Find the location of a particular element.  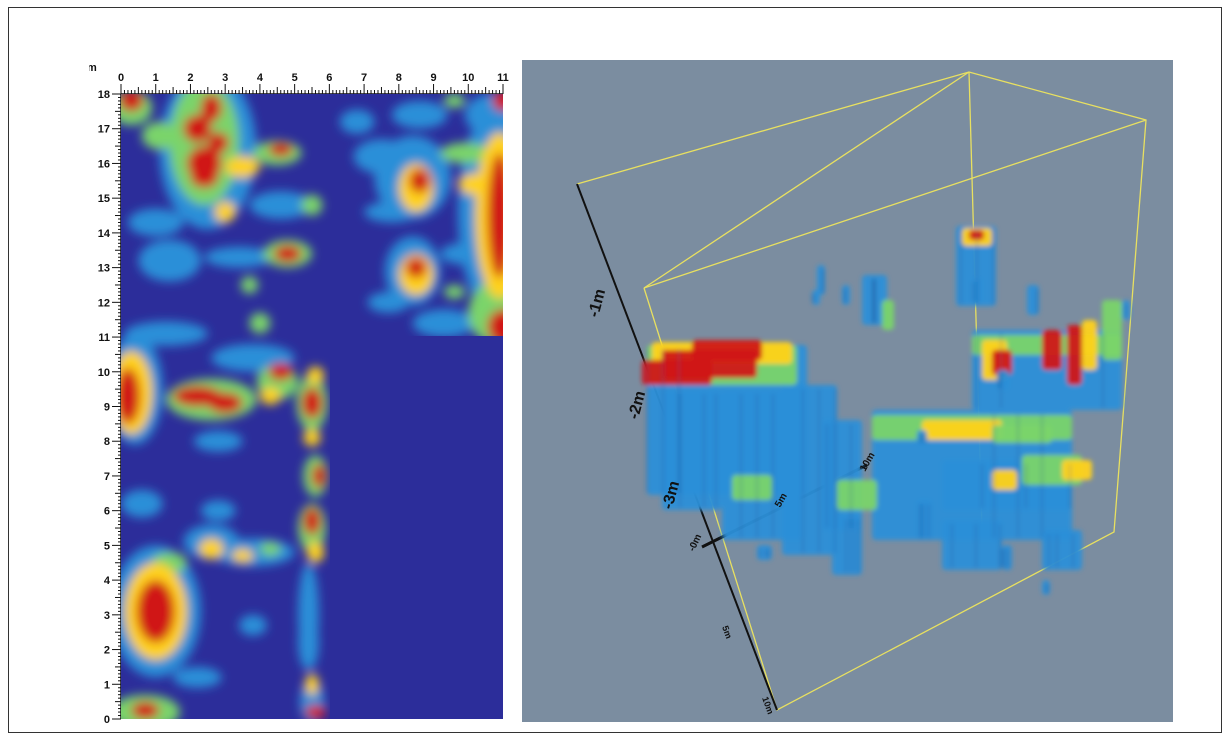

x-tick-label: 11 is located at coordinates (503, 78).